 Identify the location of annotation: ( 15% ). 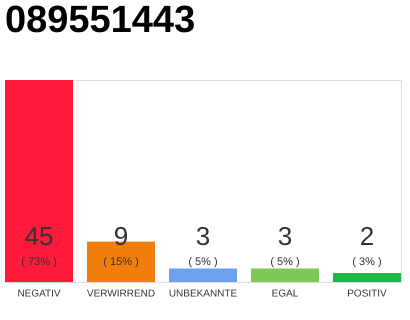
(121, 262).